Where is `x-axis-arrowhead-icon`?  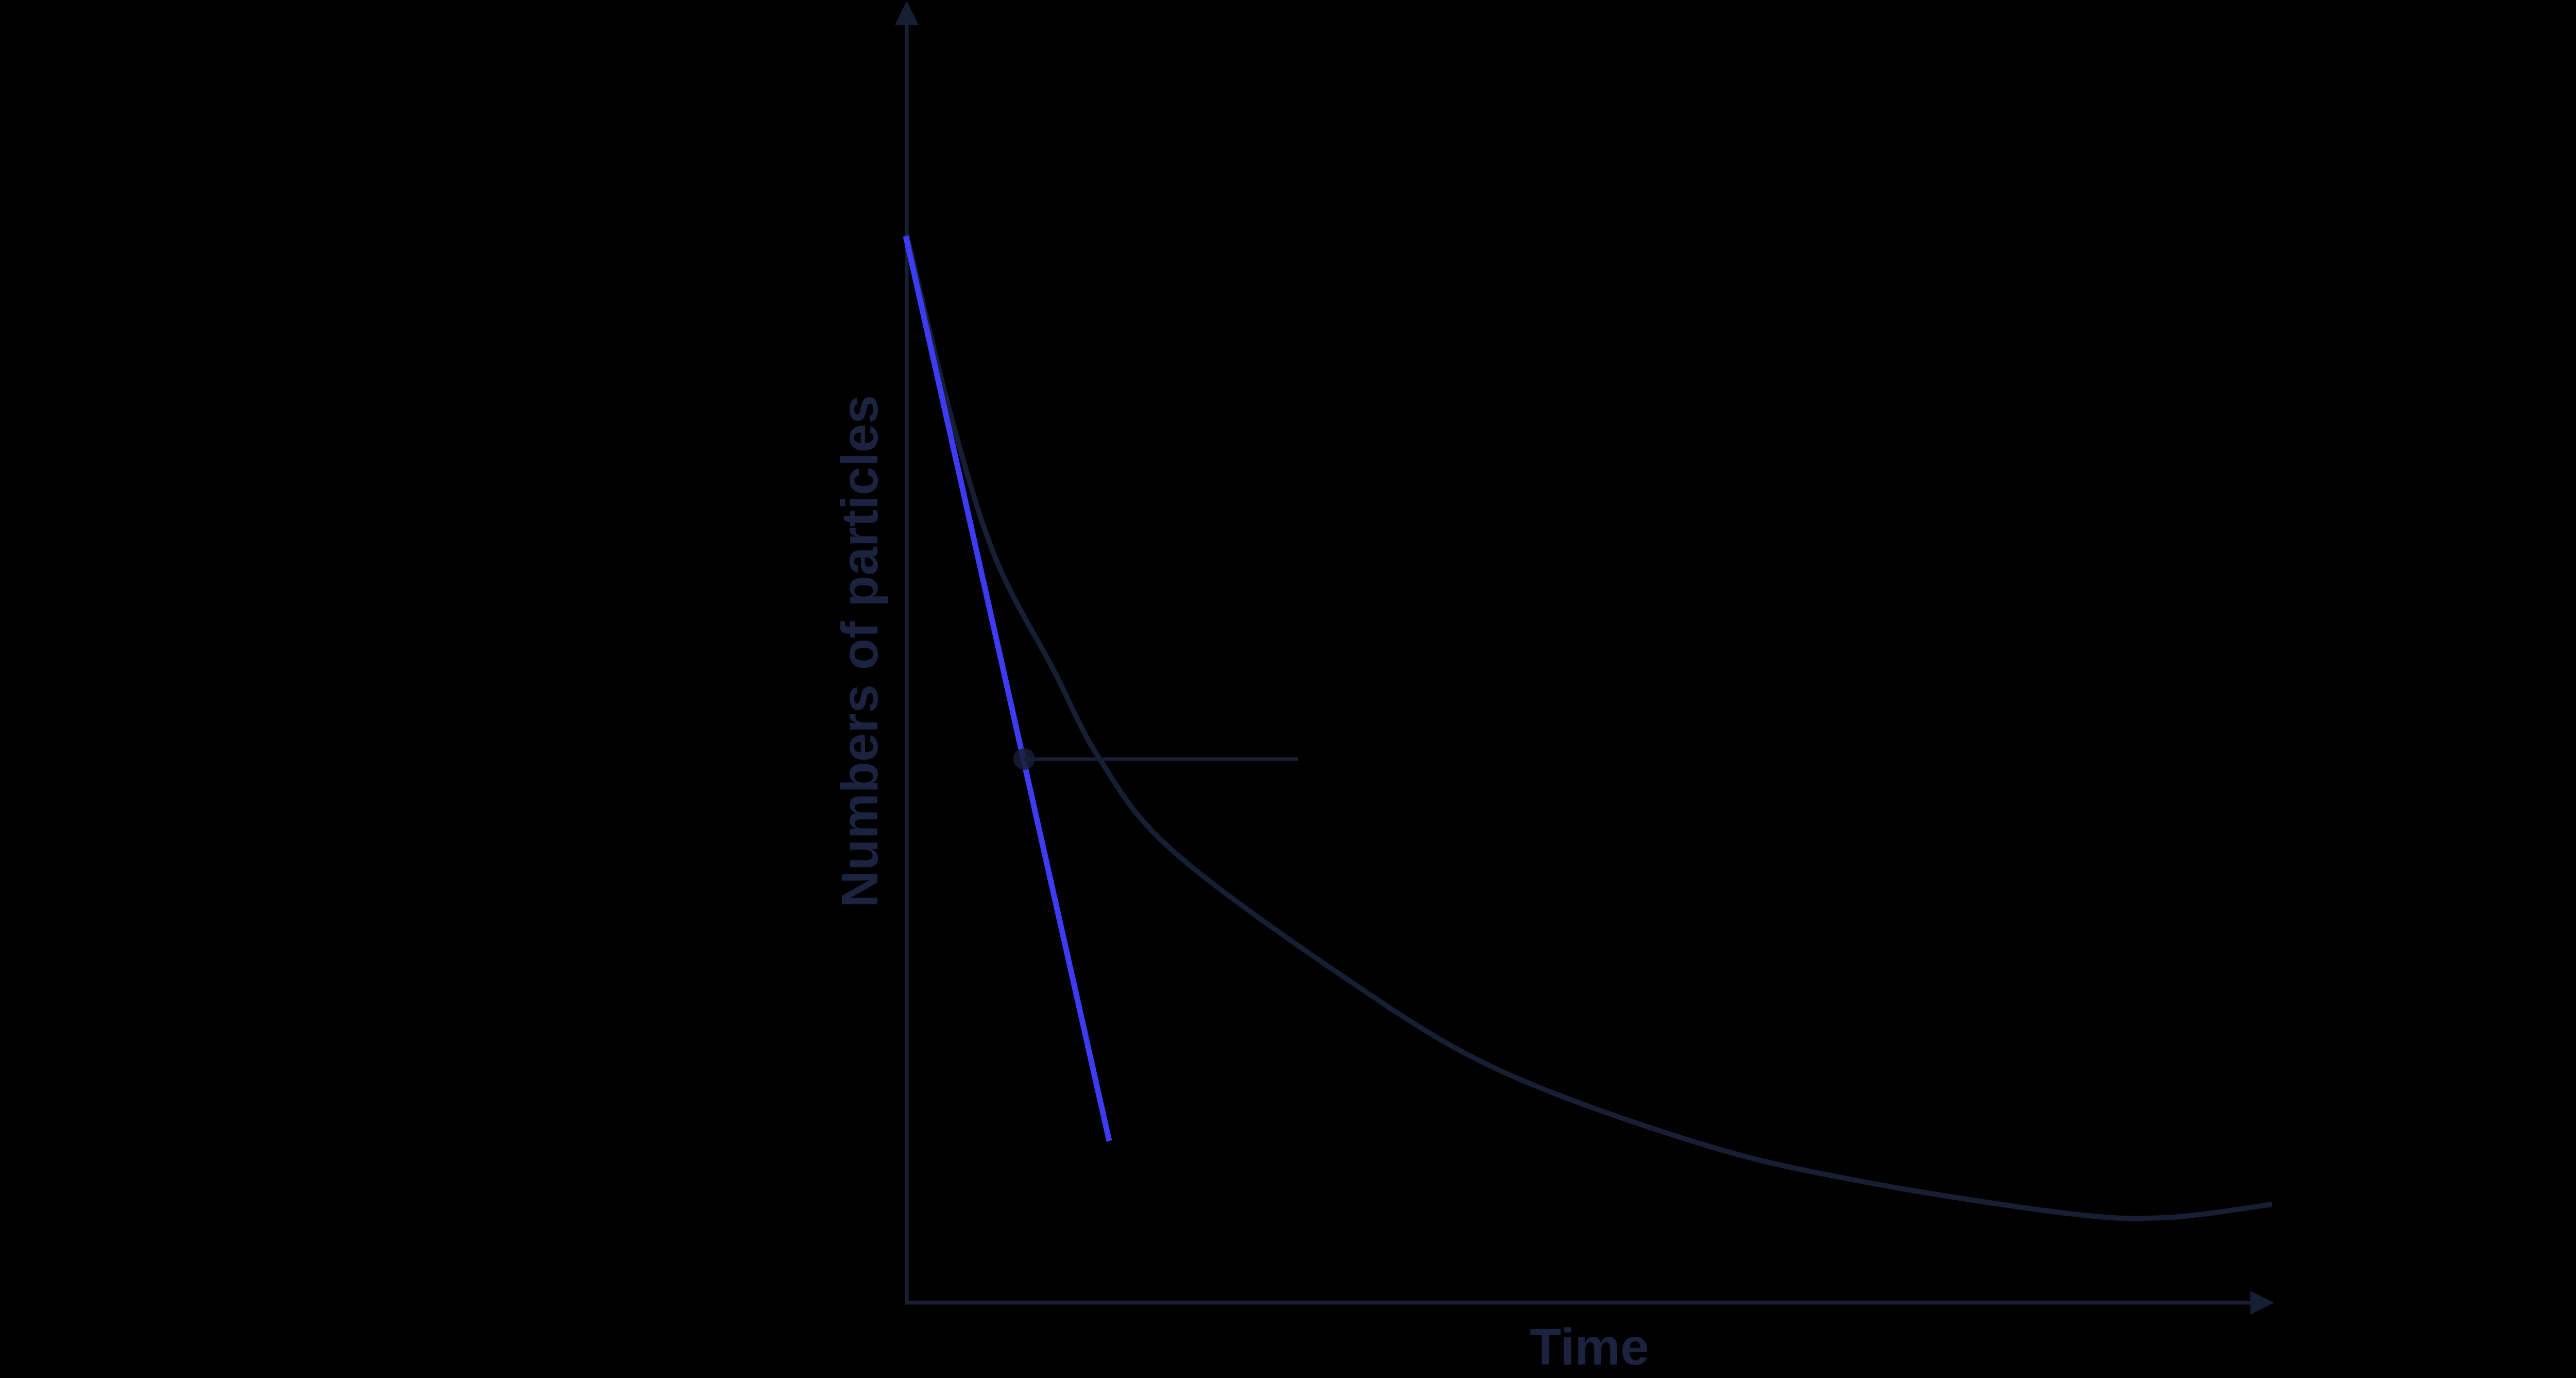
x-axis-arrowhead-icon is located at coordinates (2262, 1303).